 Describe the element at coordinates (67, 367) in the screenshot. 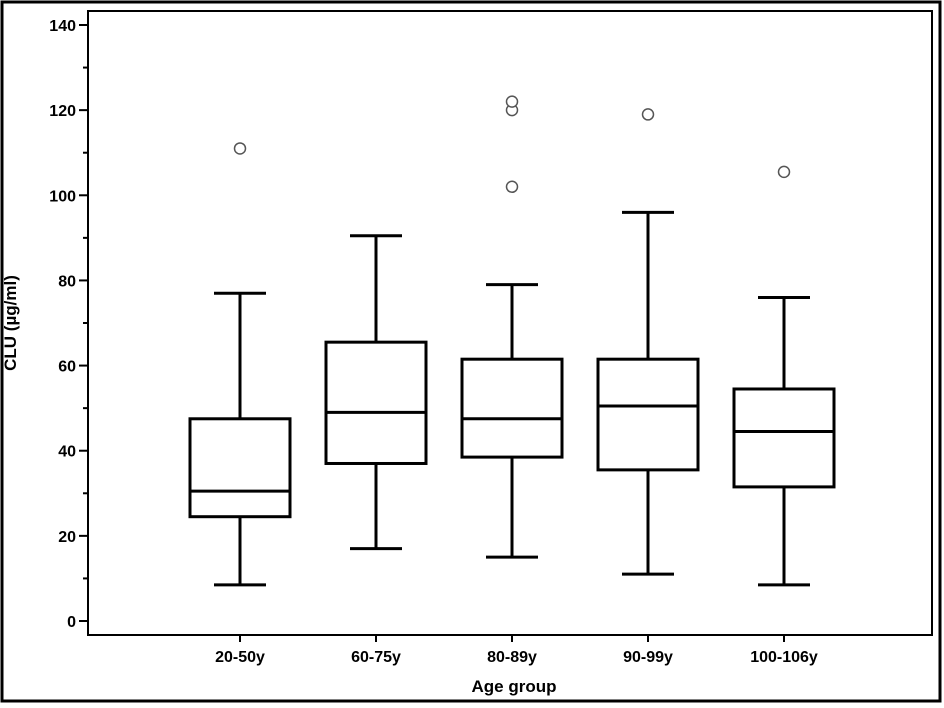

I see `y-tick-label: 60` at that location.